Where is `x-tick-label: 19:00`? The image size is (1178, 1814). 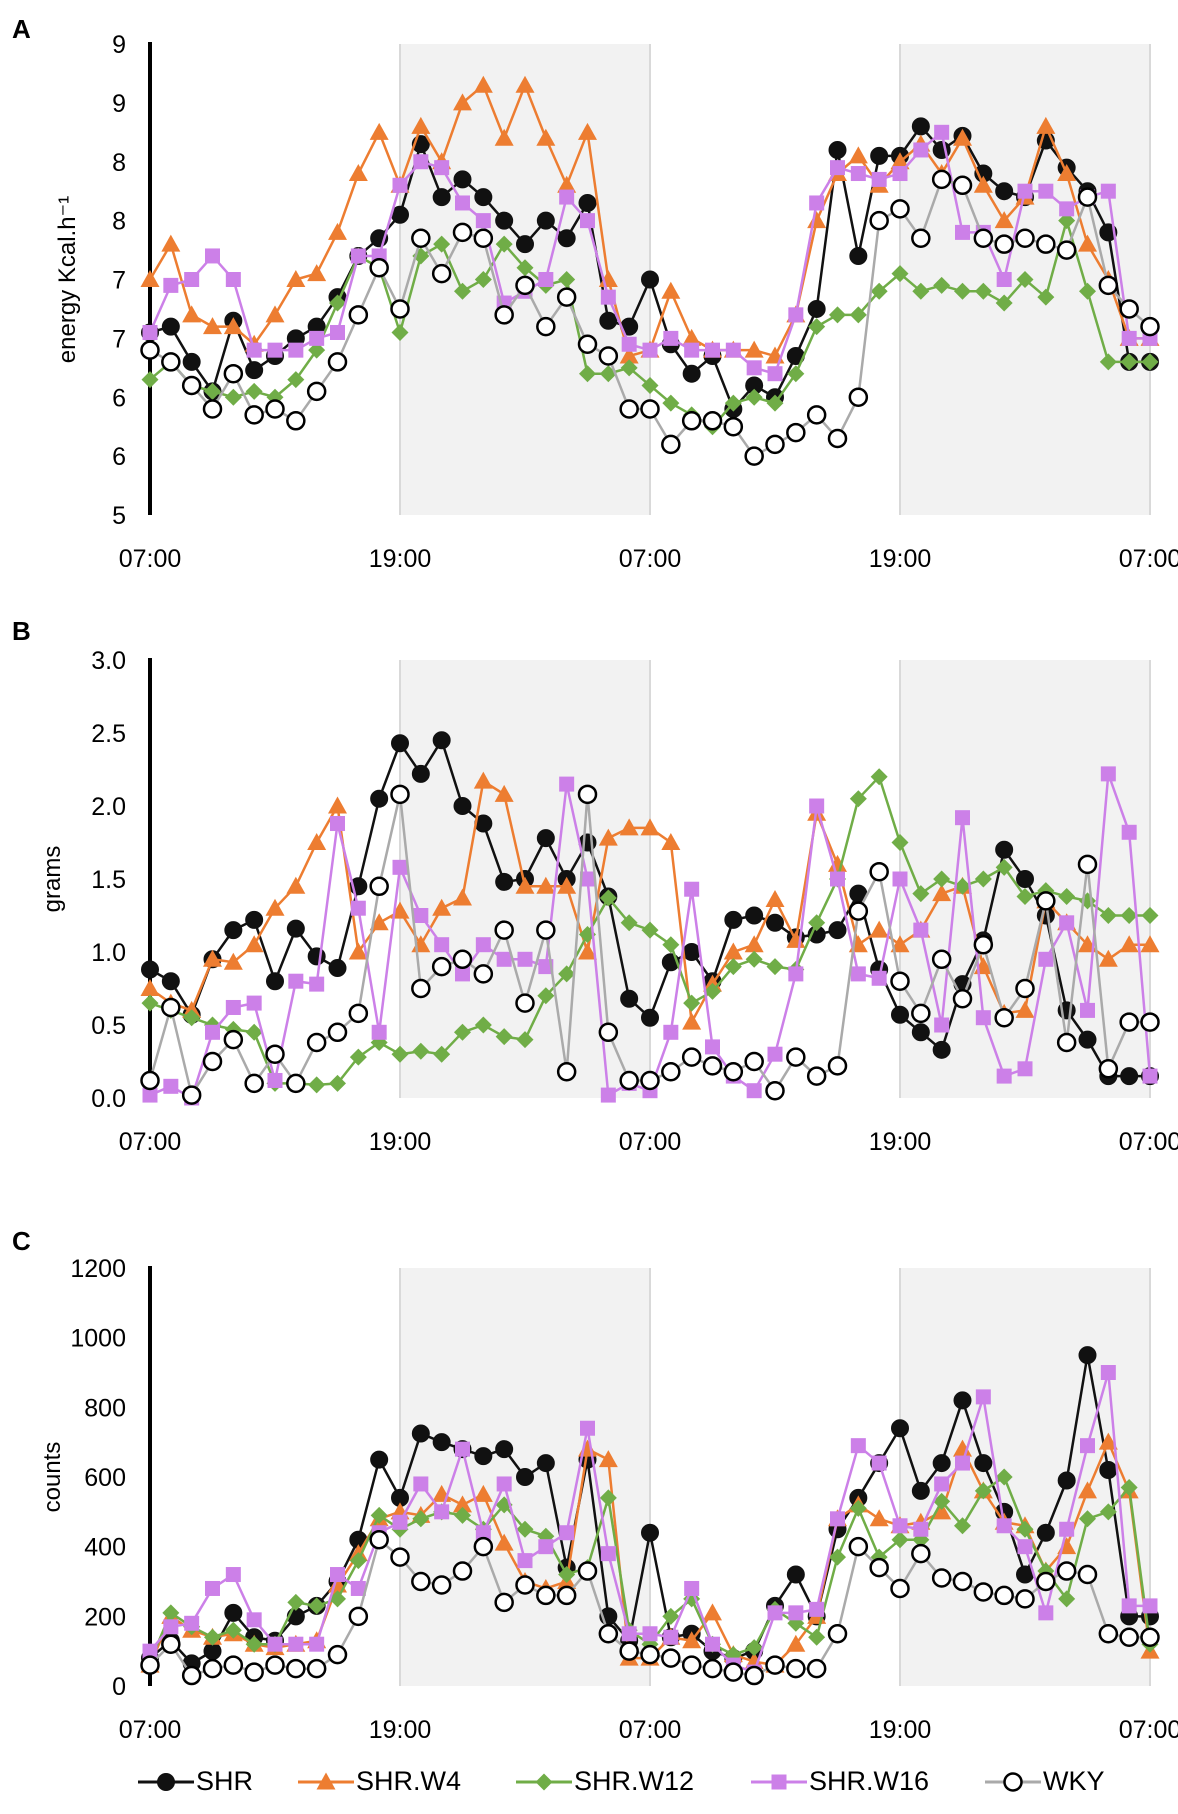
x-tick-label: 19:00 is located at coordinates (900, 1142).